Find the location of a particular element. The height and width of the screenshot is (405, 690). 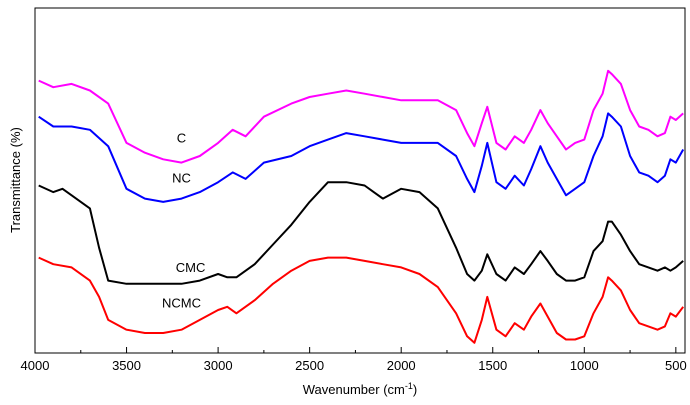

x-tick-label: 3500 is located at coordinates (126, 365).